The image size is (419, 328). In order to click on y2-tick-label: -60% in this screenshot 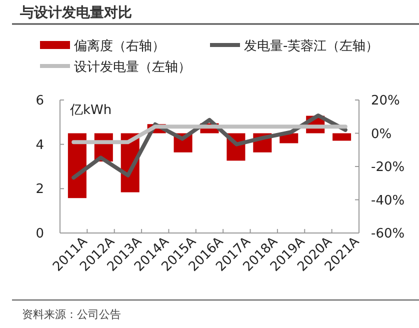, I will do `click(388, 234)`.